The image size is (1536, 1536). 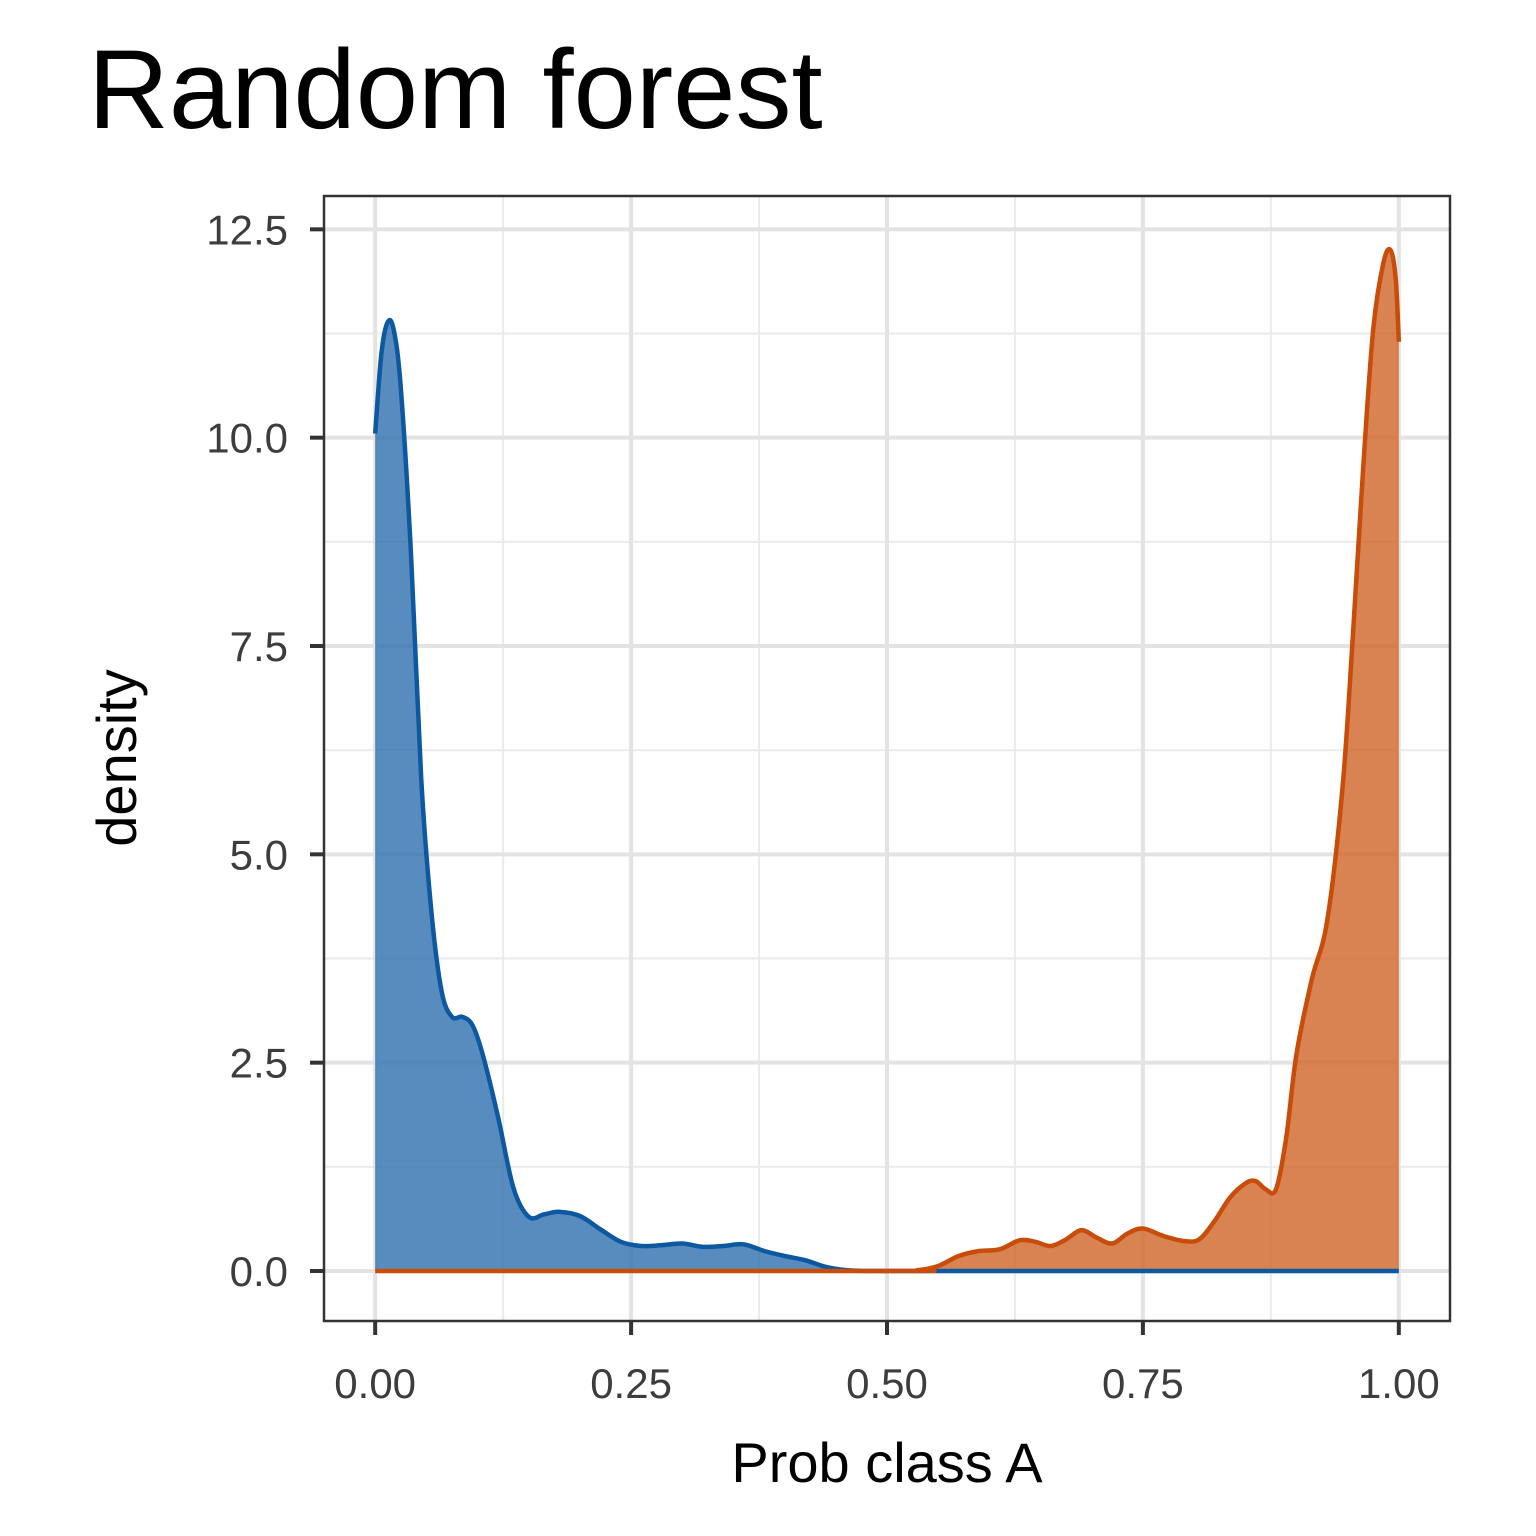 What do you see at coordinates (1143, 1383) in the screenshot?
I see `x-tick-label: 0.75` at bounding box center [1143, 1383].